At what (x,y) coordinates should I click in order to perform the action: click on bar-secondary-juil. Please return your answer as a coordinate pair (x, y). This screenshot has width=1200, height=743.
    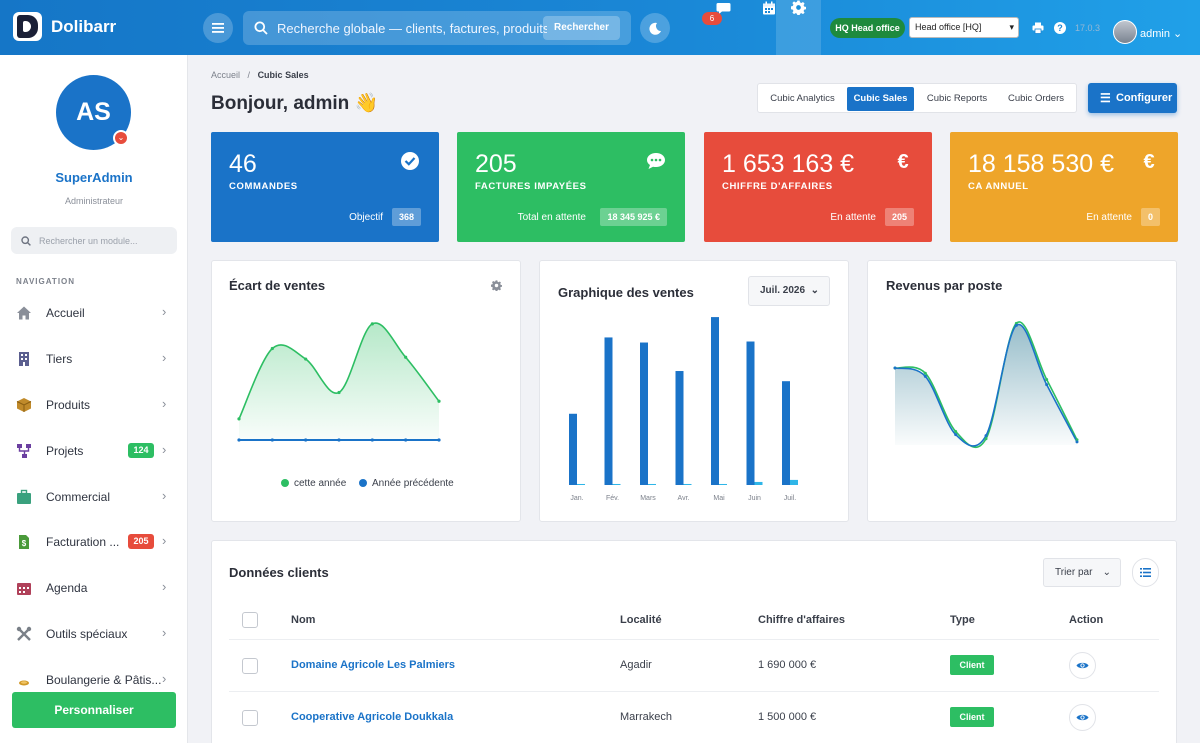
    Looking at the image, I should click on (794, 482).